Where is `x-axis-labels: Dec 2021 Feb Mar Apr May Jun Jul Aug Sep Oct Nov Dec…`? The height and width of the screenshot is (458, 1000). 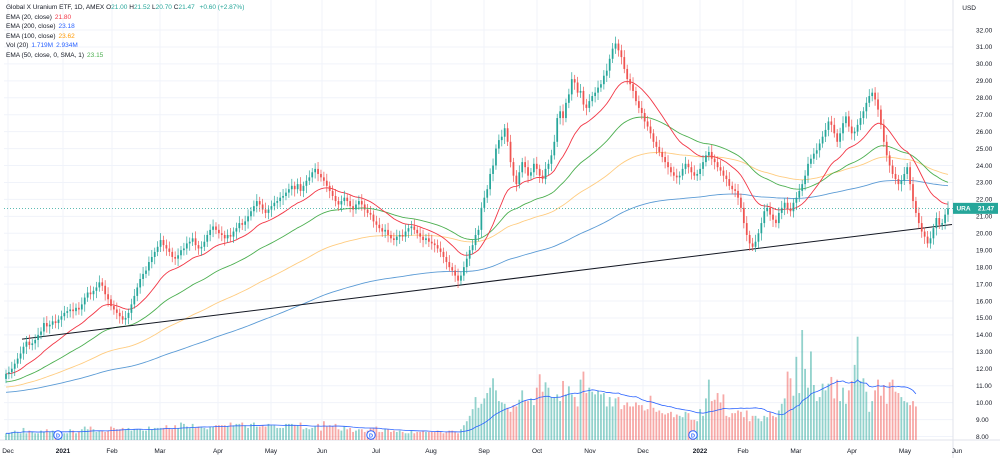
x-axis-labels: Dec 2021 Feb Mar Apr May Jun Jul Aug Sep Oct Nov Dec… is located at coordinates (482, 451).